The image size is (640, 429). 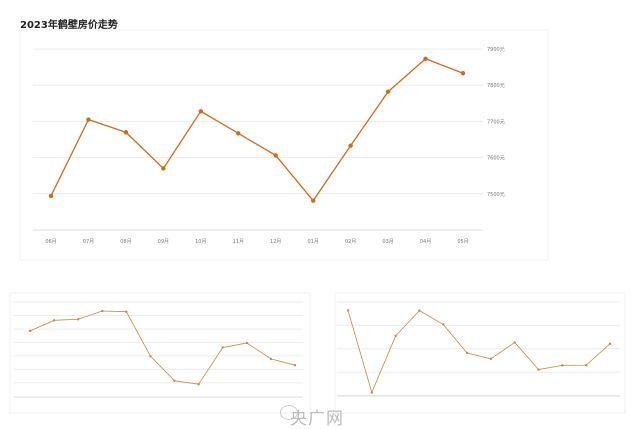 What do you see at coordinates (275, 242) in the screenshot?
I see `x-tick-label: 12月` at bounding box center [275, 242].